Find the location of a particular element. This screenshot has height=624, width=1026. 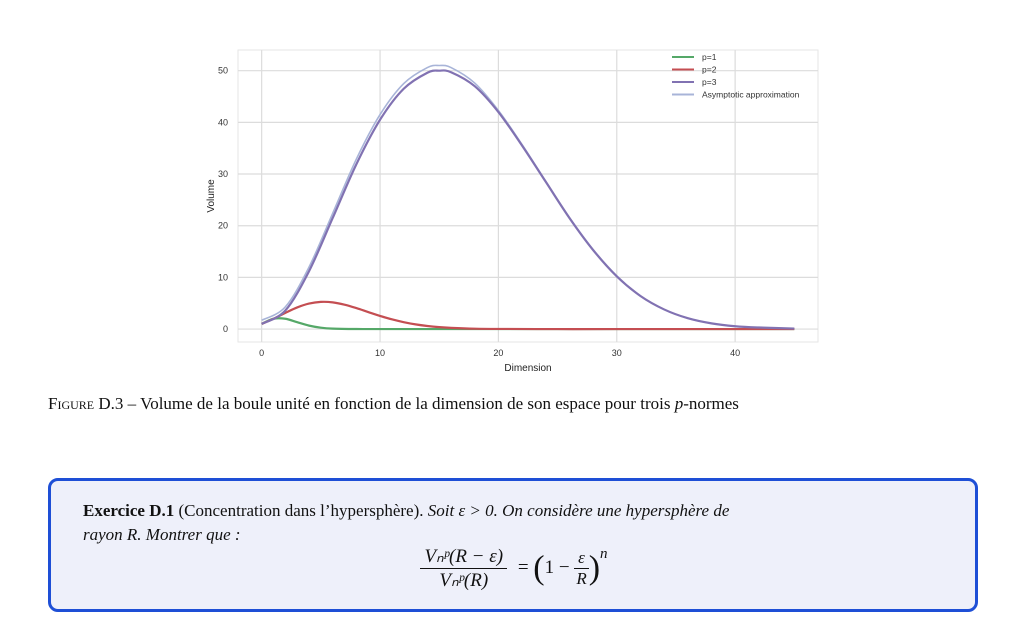

y-tick-label: 30 is located at coordinates (223, 174).